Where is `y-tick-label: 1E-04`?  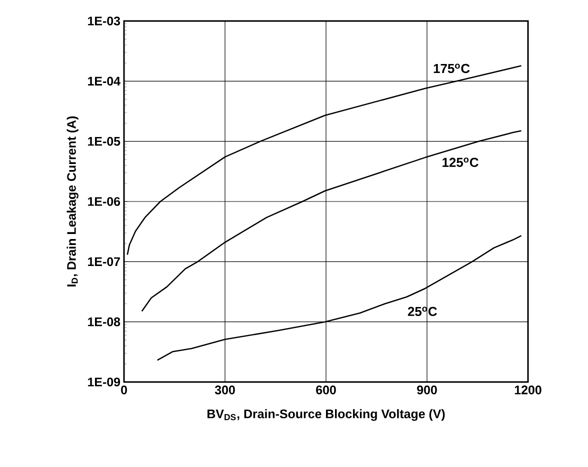
y-tick-label: 1E-04 is located at coordinates (104, 81).